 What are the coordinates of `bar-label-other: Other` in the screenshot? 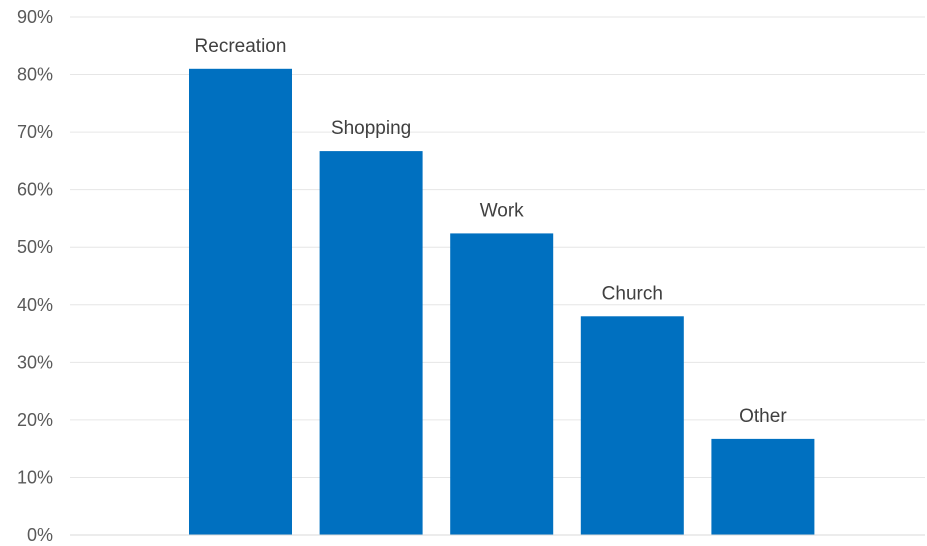 It's located at (763, 416).